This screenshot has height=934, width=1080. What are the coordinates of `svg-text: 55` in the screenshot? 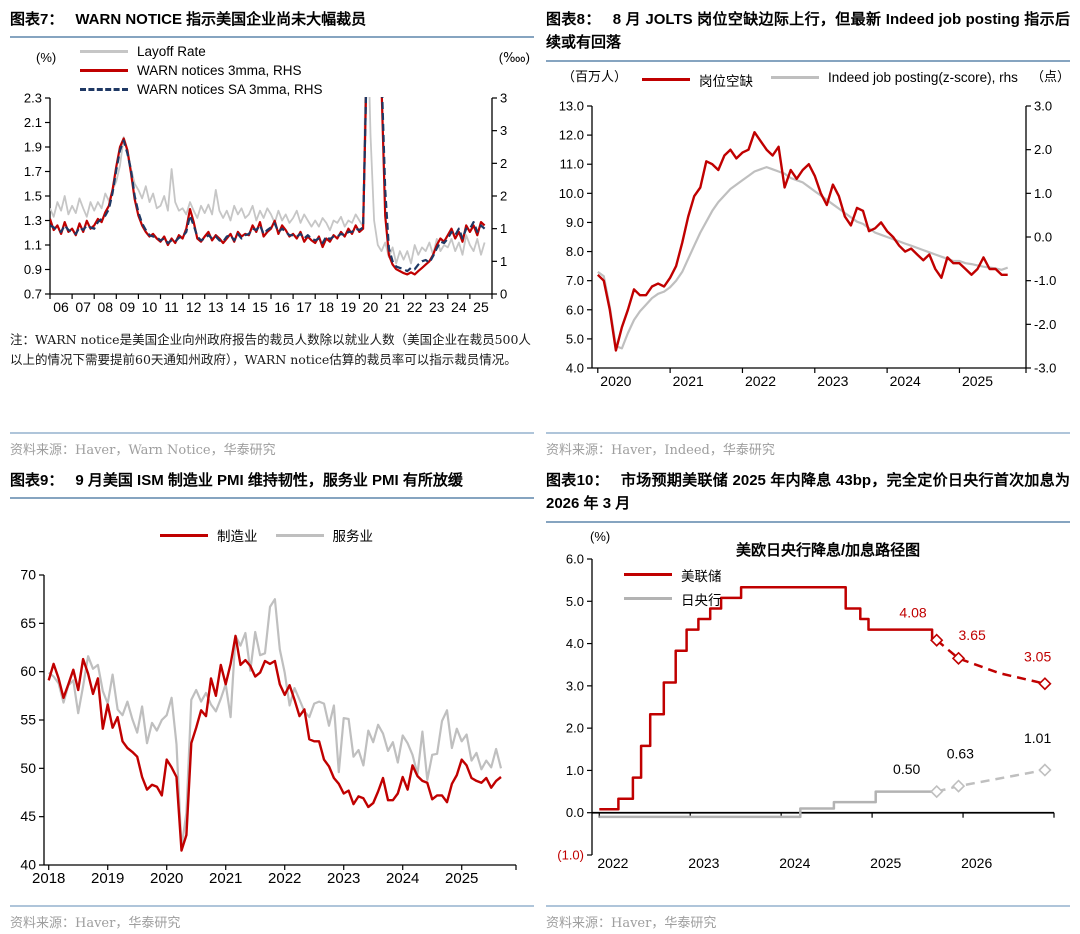 It's located at (28, 720).